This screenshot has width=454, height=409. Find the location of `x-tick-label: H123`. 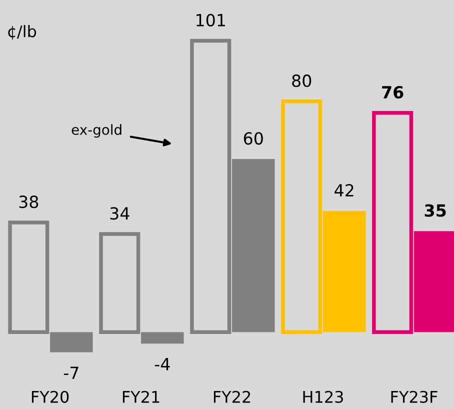

x-tick-label: H123 is located at coordinates (323, 396).